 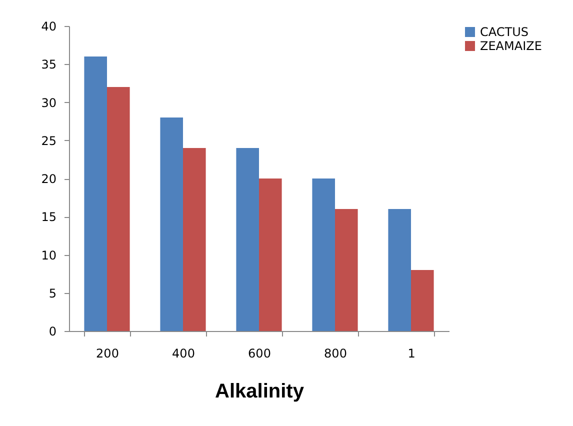 What do you see at coordinates (48, 141) in the screenshot?
I see `y-tick-label: 25` at bounding box center [48, 141].